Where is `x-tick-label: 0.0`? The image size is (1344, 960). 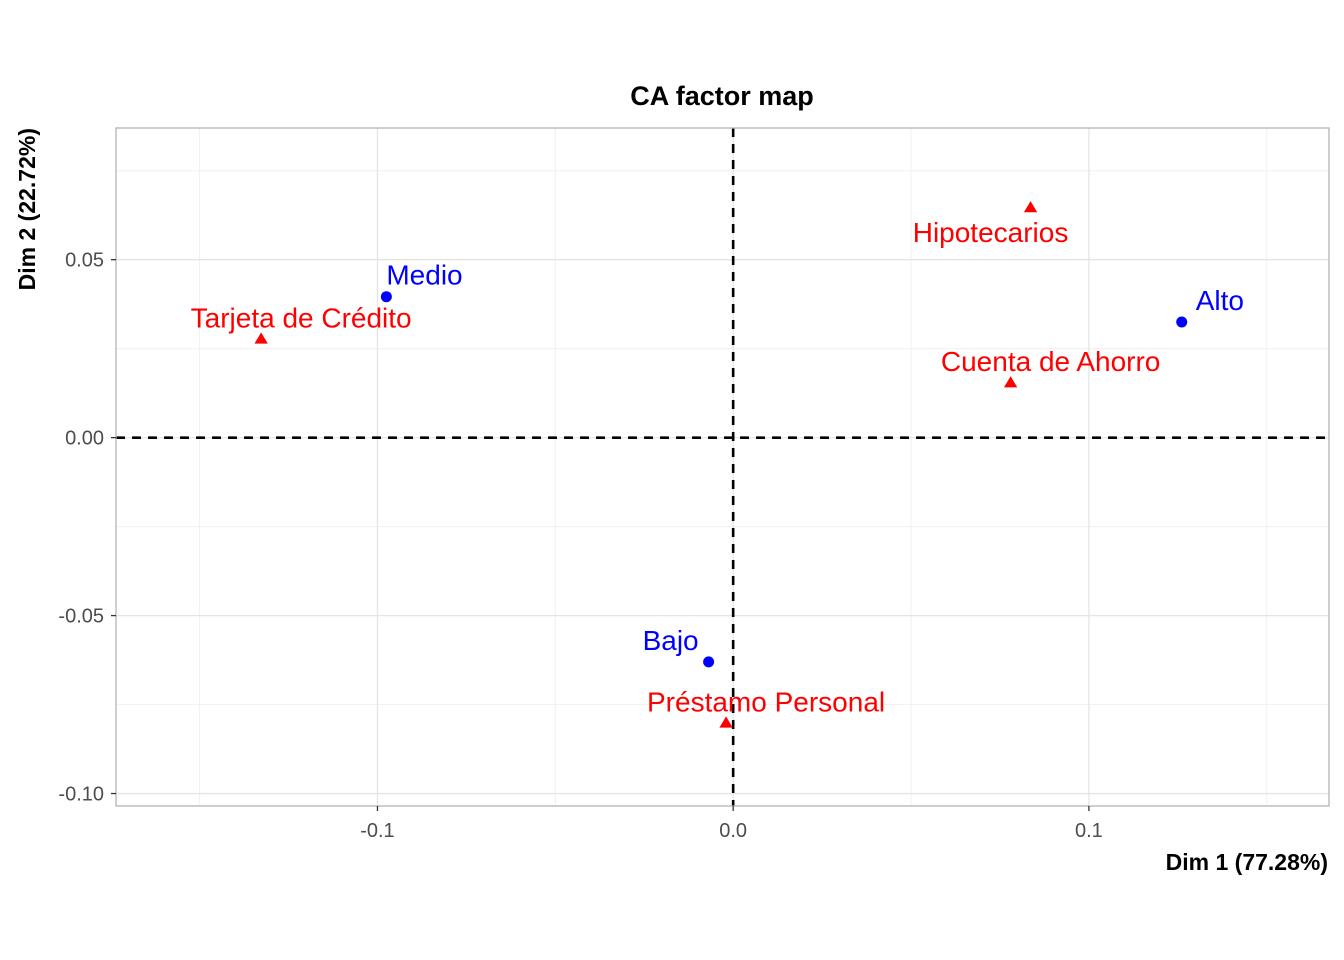 x-tick-label: 0.0 is located at coordinates (733, 831).